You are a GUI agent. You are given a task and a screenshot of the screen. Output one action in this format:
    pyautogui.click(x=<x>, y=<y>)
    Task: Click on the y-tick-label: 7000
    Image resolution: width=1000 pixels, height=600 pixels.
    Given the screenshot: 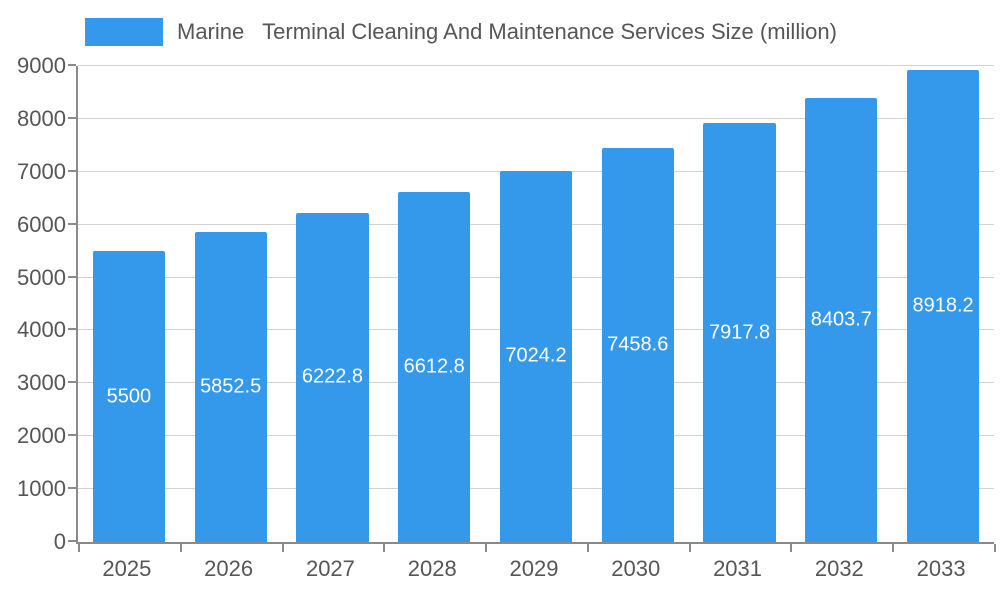 What is the action you would take?
    pyautogui.click(x=41, y=171)
    